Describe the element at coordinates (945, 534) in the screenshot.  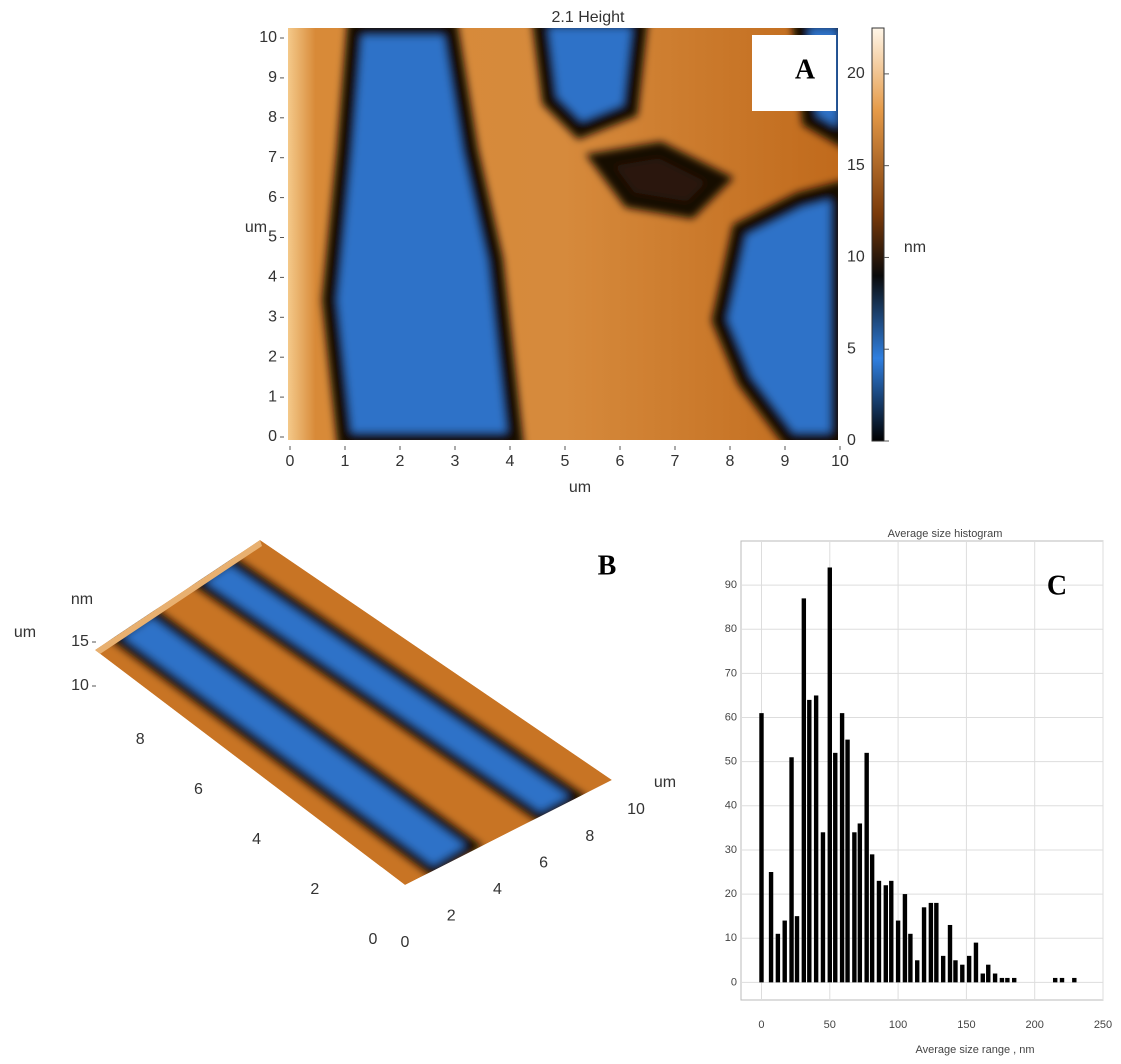
I see `chart-title: Average size histogram` at that location.